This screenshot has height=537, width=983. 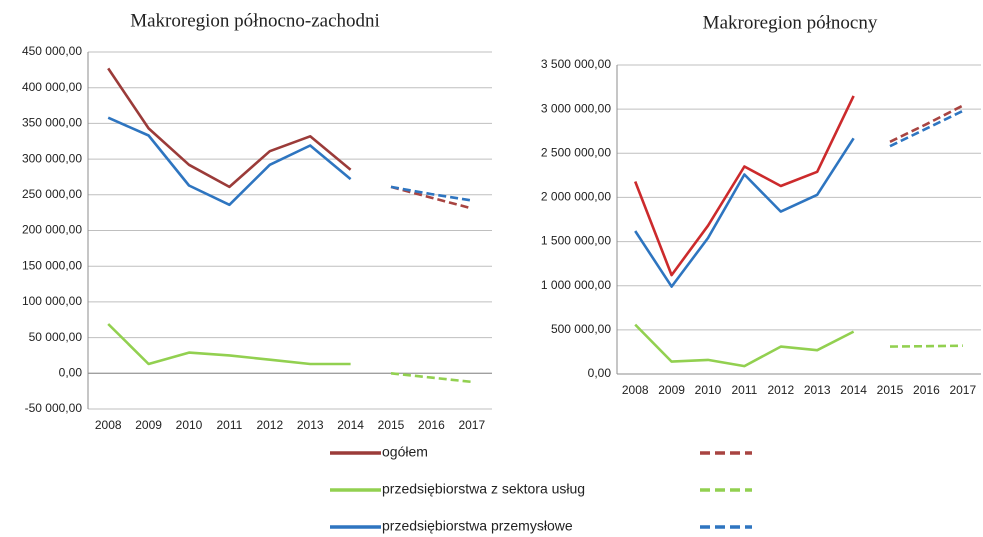 I want to click on chart-title: Makroregion północno-zachodni, so click(x=255, y=20).